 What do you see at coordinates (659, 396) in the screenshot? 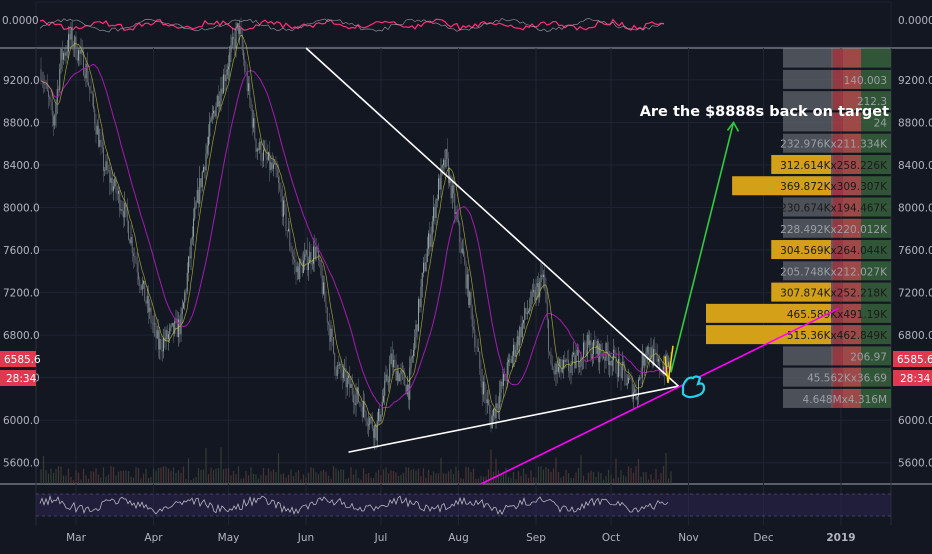
I see `trendline` at bounding box center [659, 396].